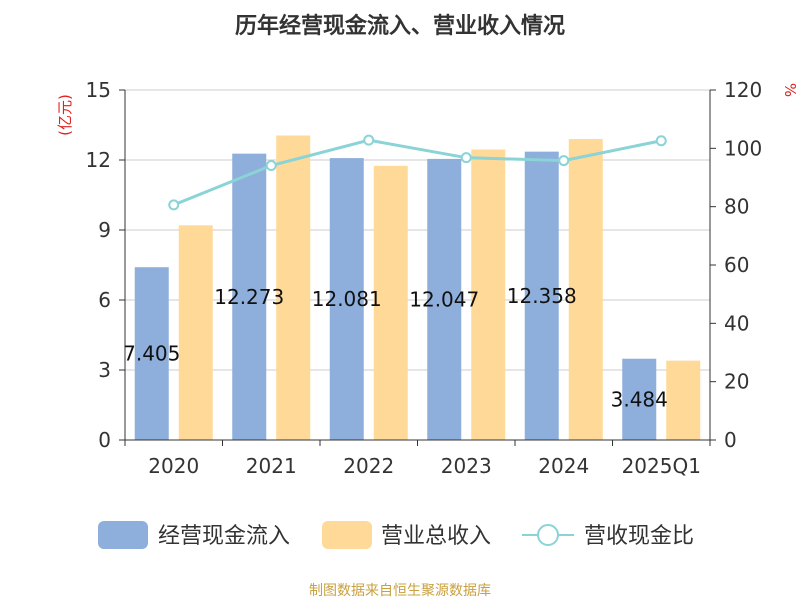 The image size is (800, 604). Describe the element at coordinates (730, 440) in the screenshot. I see `y-right-tick-label: 0` at that location.